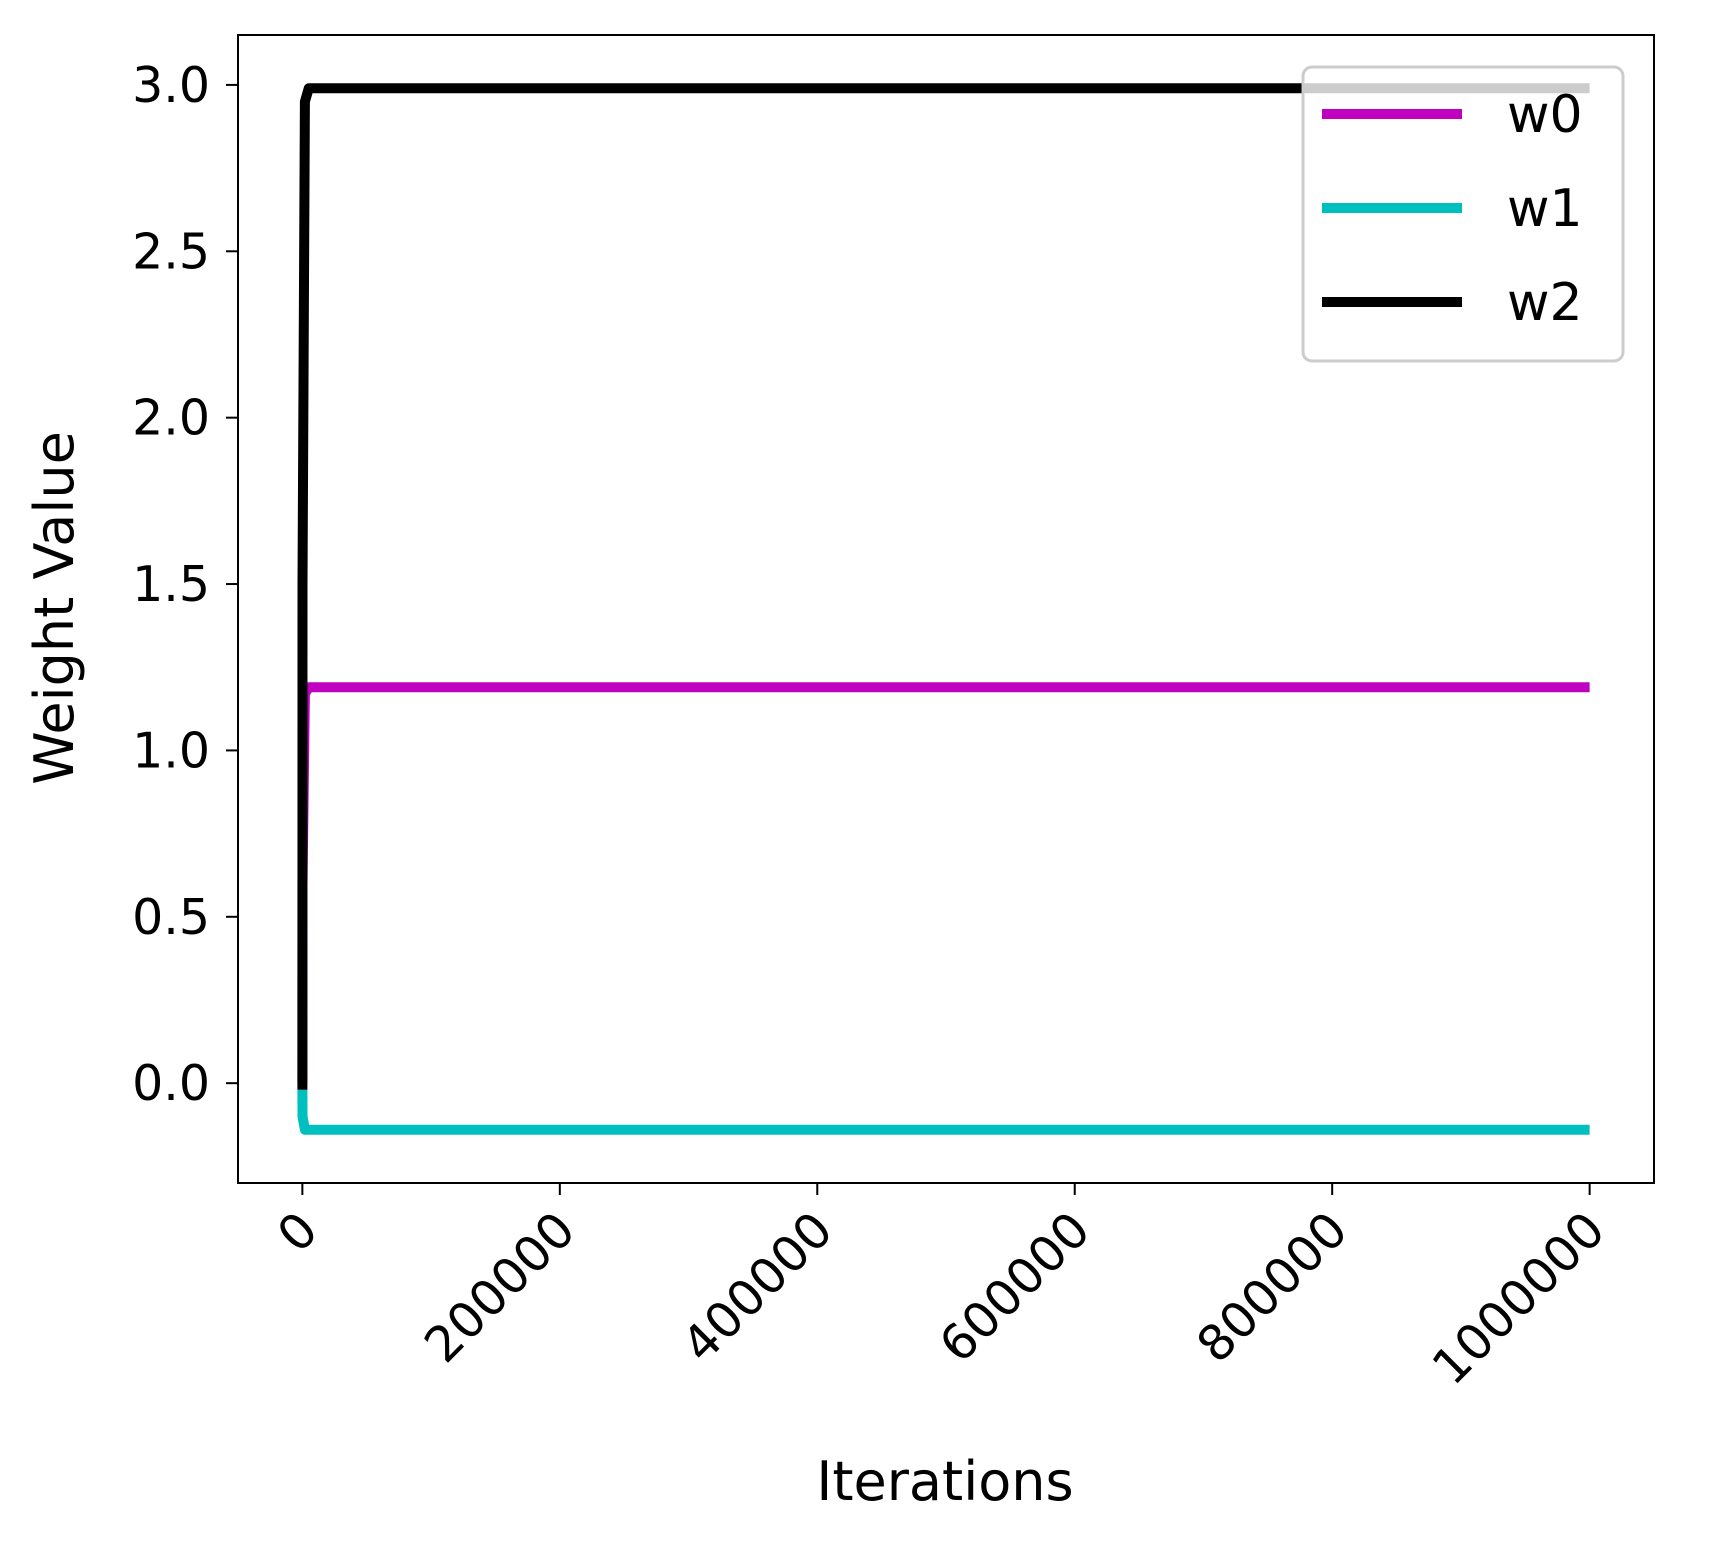 Image resolution: width=1716 pixels, height=1546 pixels. Describe the element at coordinates (171, 1083) in the screenshot. I see `y-tick-label: 0.0` at that location.